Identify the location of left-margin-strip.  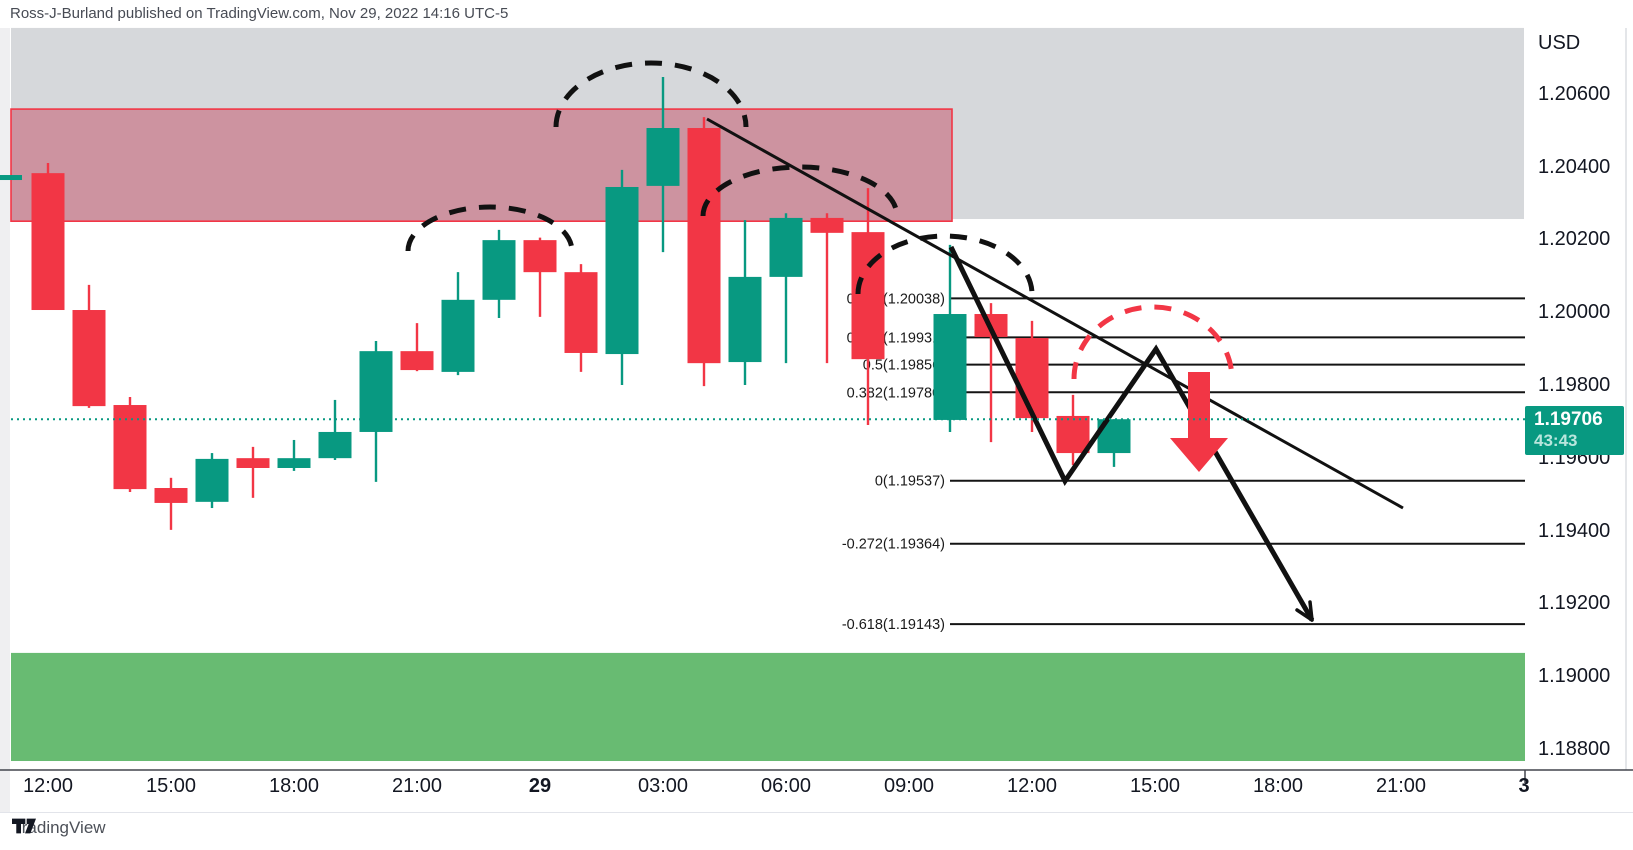
(5, 420).